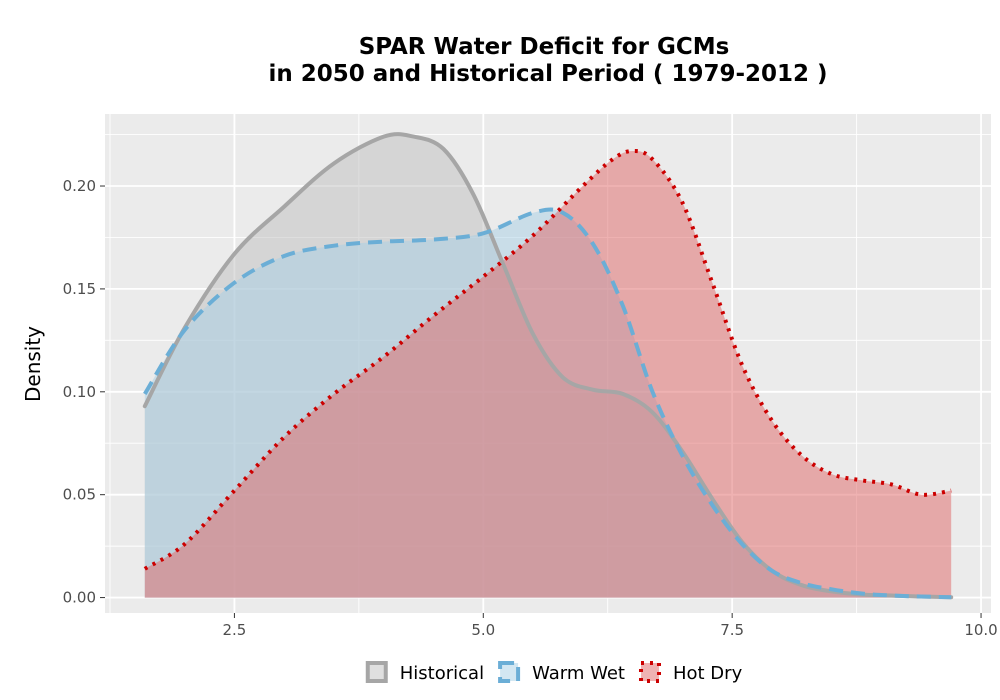 The width and height of the screenshot is (1000, 700). I want to click on y-tick-label: 0.05, so click(79, 495).